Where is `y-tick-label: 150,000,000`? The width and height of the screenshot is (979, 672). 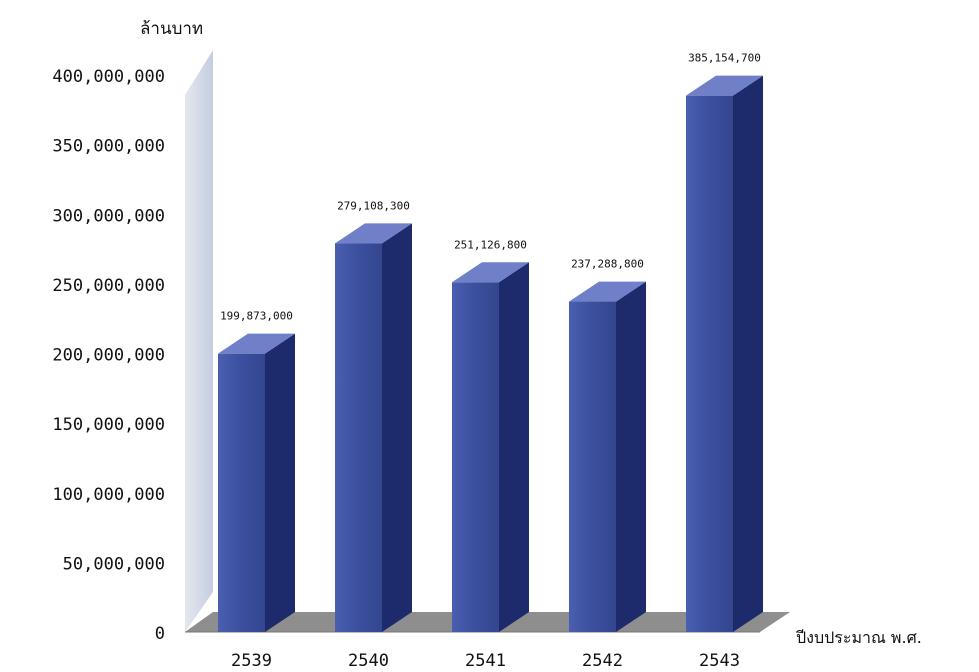 y-tick-label: 150,000,000 is located at coordinates (108, 425).